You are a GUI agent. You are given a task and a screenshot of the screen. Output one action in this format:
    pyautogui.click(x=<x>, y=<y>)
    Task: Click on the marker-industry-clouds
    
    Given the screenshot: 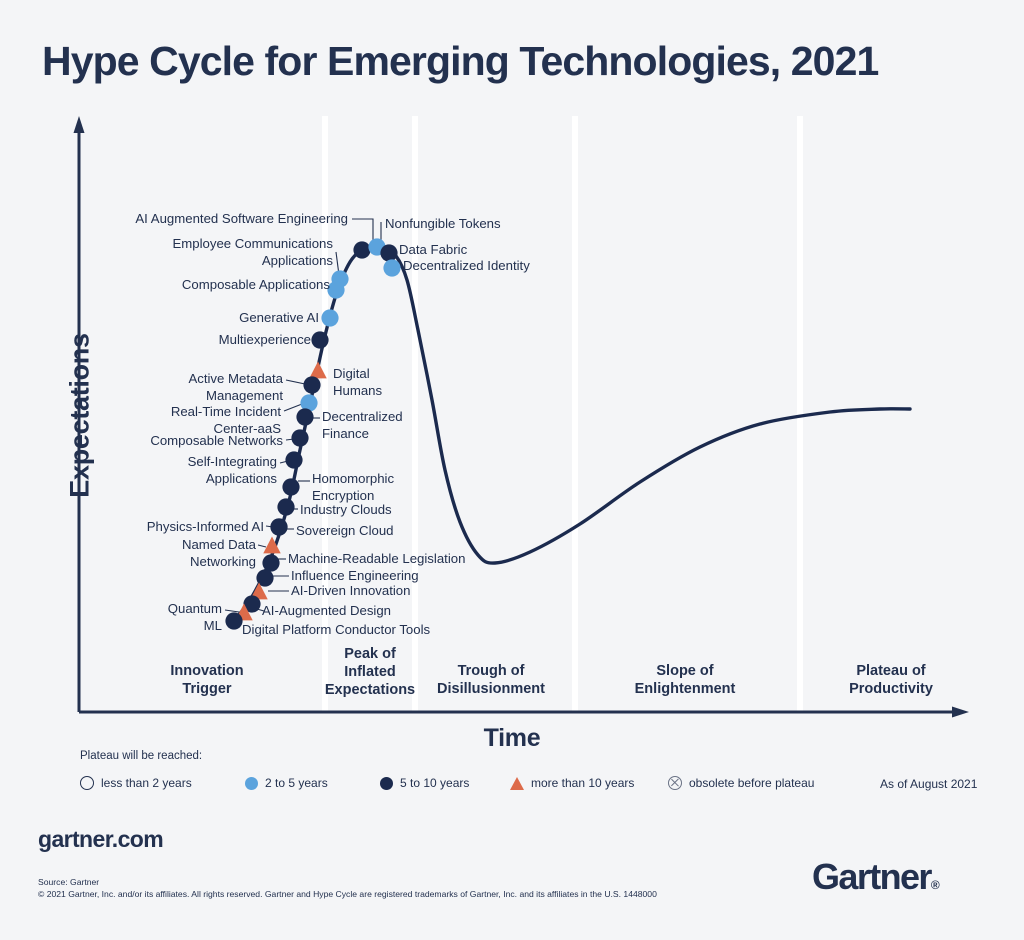 What is the action you would take?
    pyautogui.click(x=286, y=507)
    